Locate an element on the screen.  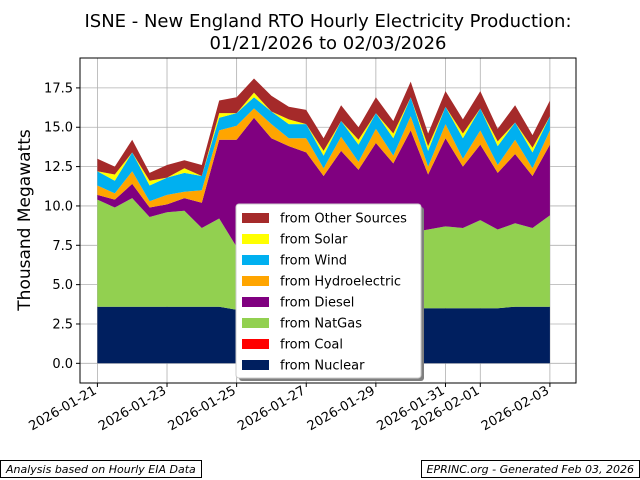
legend-label-other-sources: from Other Sources is located at coordinates (343, 219).